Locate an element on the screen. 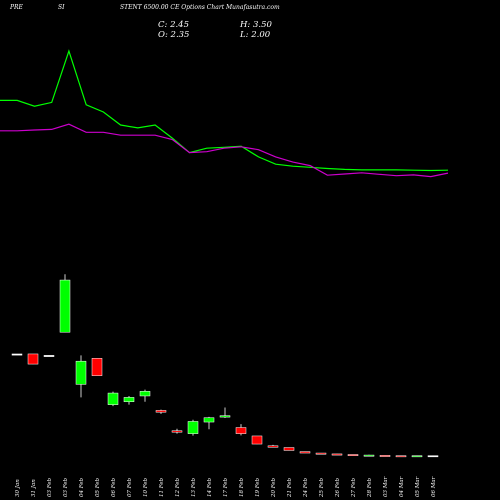 This screenshot has width=500, height=500. x-tick-label: 20 Feb is located at coordinates (274, 487).